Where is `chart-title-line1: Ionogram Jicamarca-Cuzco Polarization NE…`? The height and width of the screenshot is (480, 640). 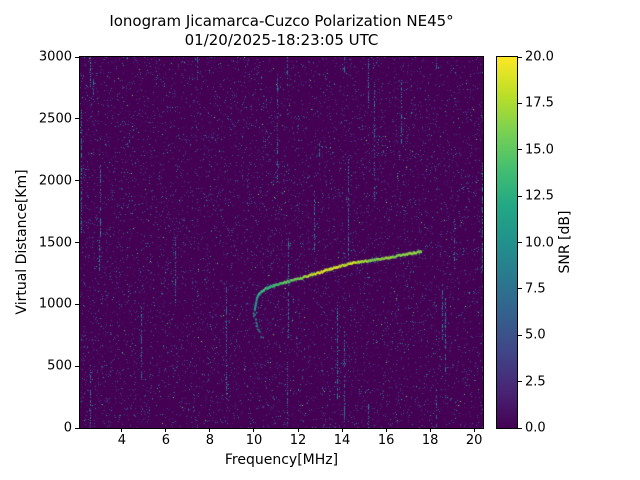 chart-title-line1: Ionogram Jicamarca-Cuzco Polarization NE… is located at coordinates (281, 21).